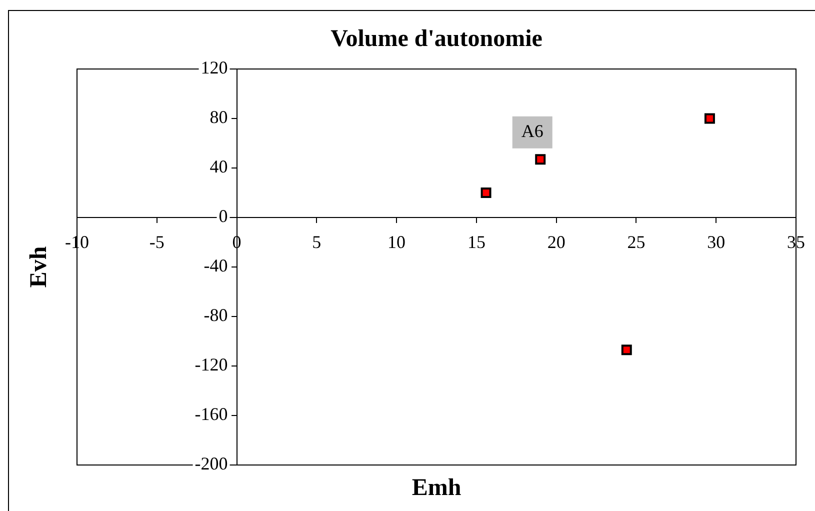  Describe the element at coordinates (156, 242) in the screenshot. I see `x-tick-label: -5` at that location.